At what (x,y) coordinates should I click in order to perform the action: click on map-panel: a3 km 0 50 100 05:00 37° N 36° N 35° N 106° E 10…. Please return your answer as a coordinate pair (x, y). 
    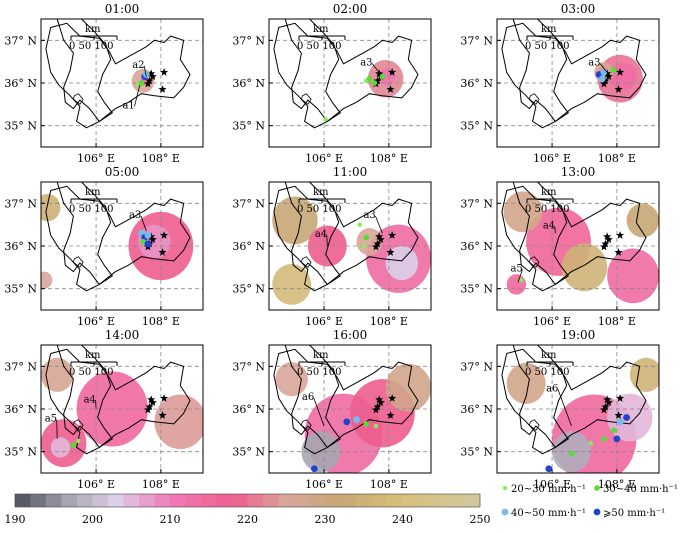
    Looking at the image, I should click on (104, 246).